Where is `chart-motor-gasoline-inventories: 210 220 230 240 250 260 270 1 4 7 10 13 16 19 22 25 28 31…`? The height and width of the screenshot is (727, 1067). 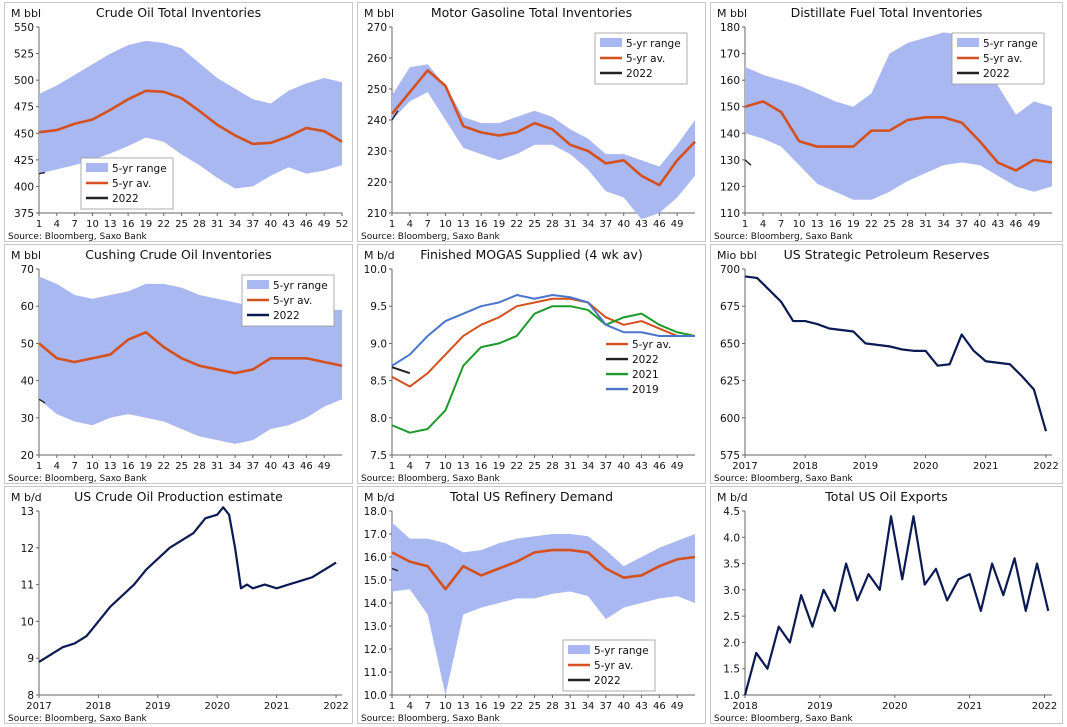 chart-motor-gasoline-inventories: 210 220 230 240 250 260 270 1 4 7 10 13 16 19 22 25 28 31… is located at coordinates (531, 126).